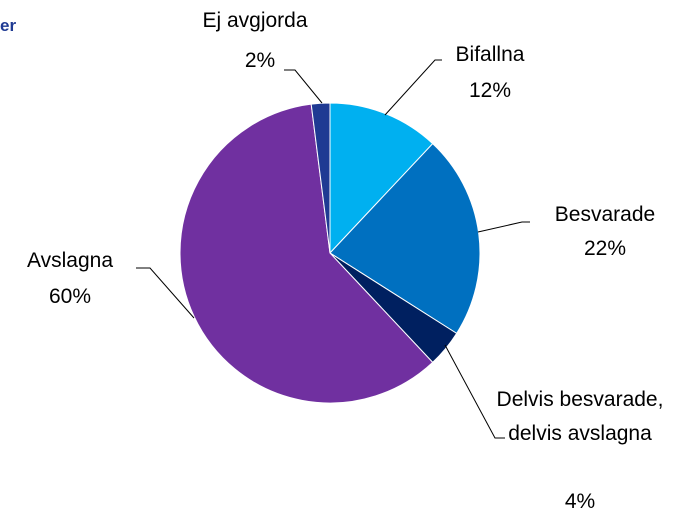 This screenshot has width=683, height=510. I want to click on chart-title: er, so click(8, 25).